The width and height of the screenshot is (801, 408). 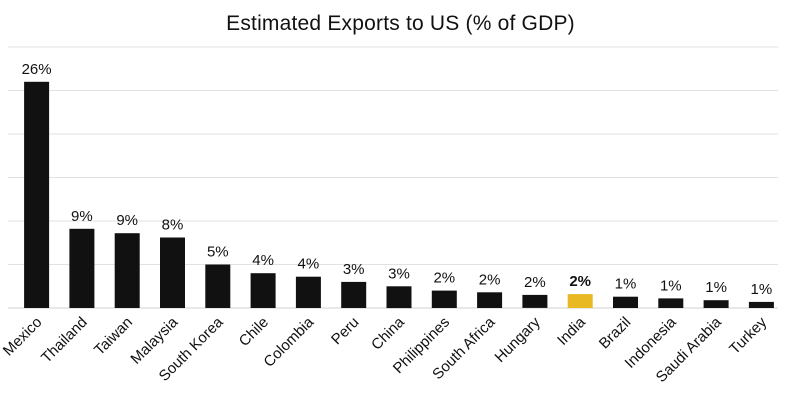 I want to click on bar-south-africa, so click(x=490, y=300).